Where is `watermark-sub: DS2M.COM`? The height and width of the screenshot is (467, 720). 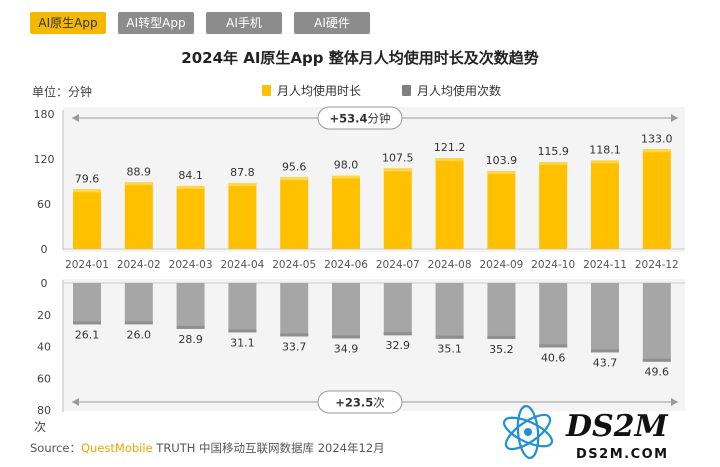 watermark-sub: DS2M.COM is located at coordinates (622, 454).